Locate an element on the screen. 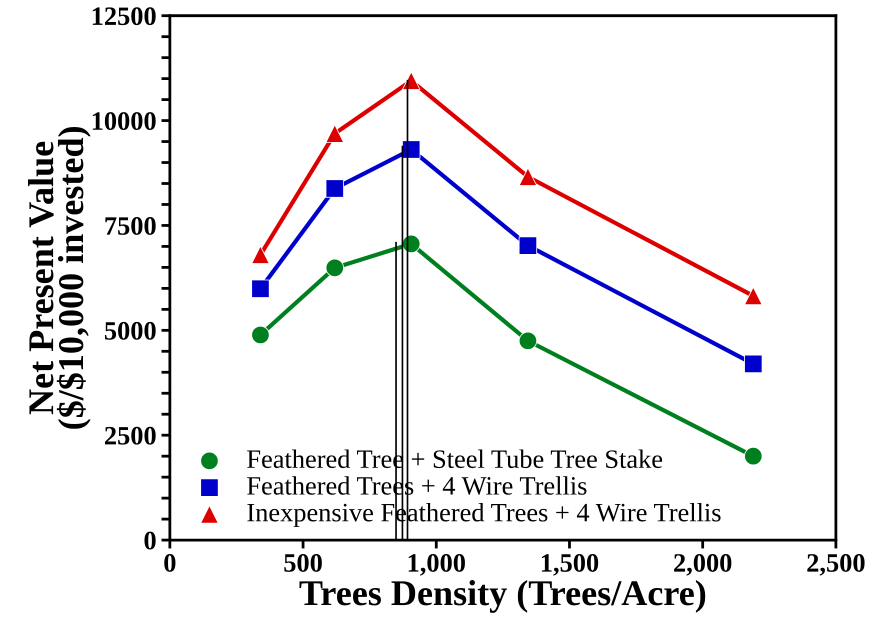 This screenshot has height=628, width=894. y-tick-label: 10000 is located at coordinates (124, 121).